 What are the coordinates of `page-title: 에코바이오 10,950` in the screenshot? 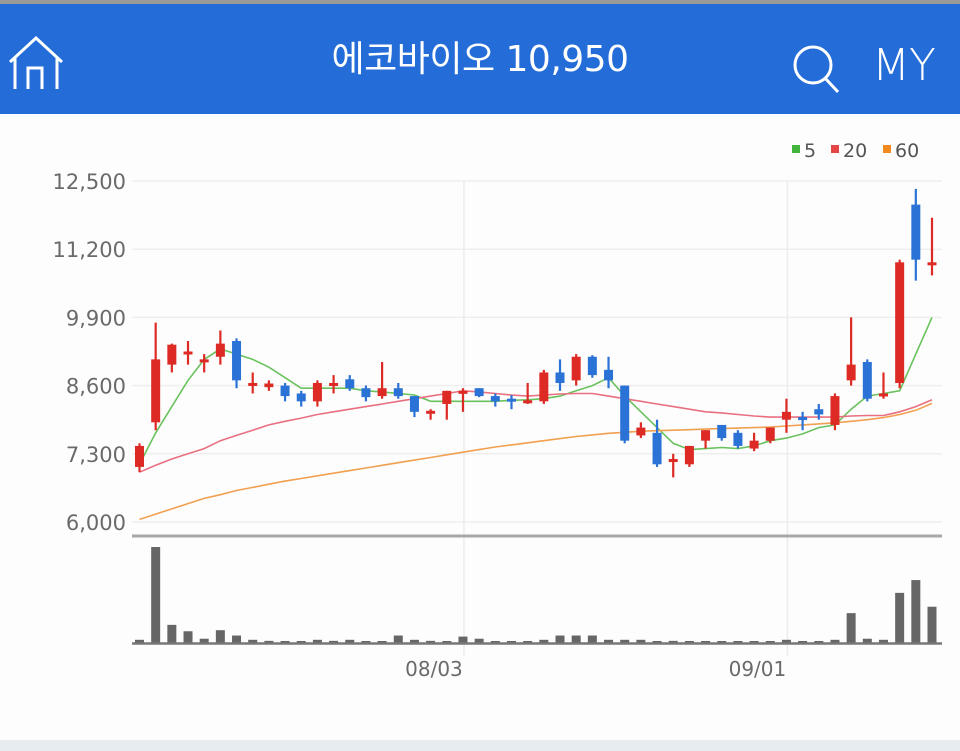 It's located at (480, 59).